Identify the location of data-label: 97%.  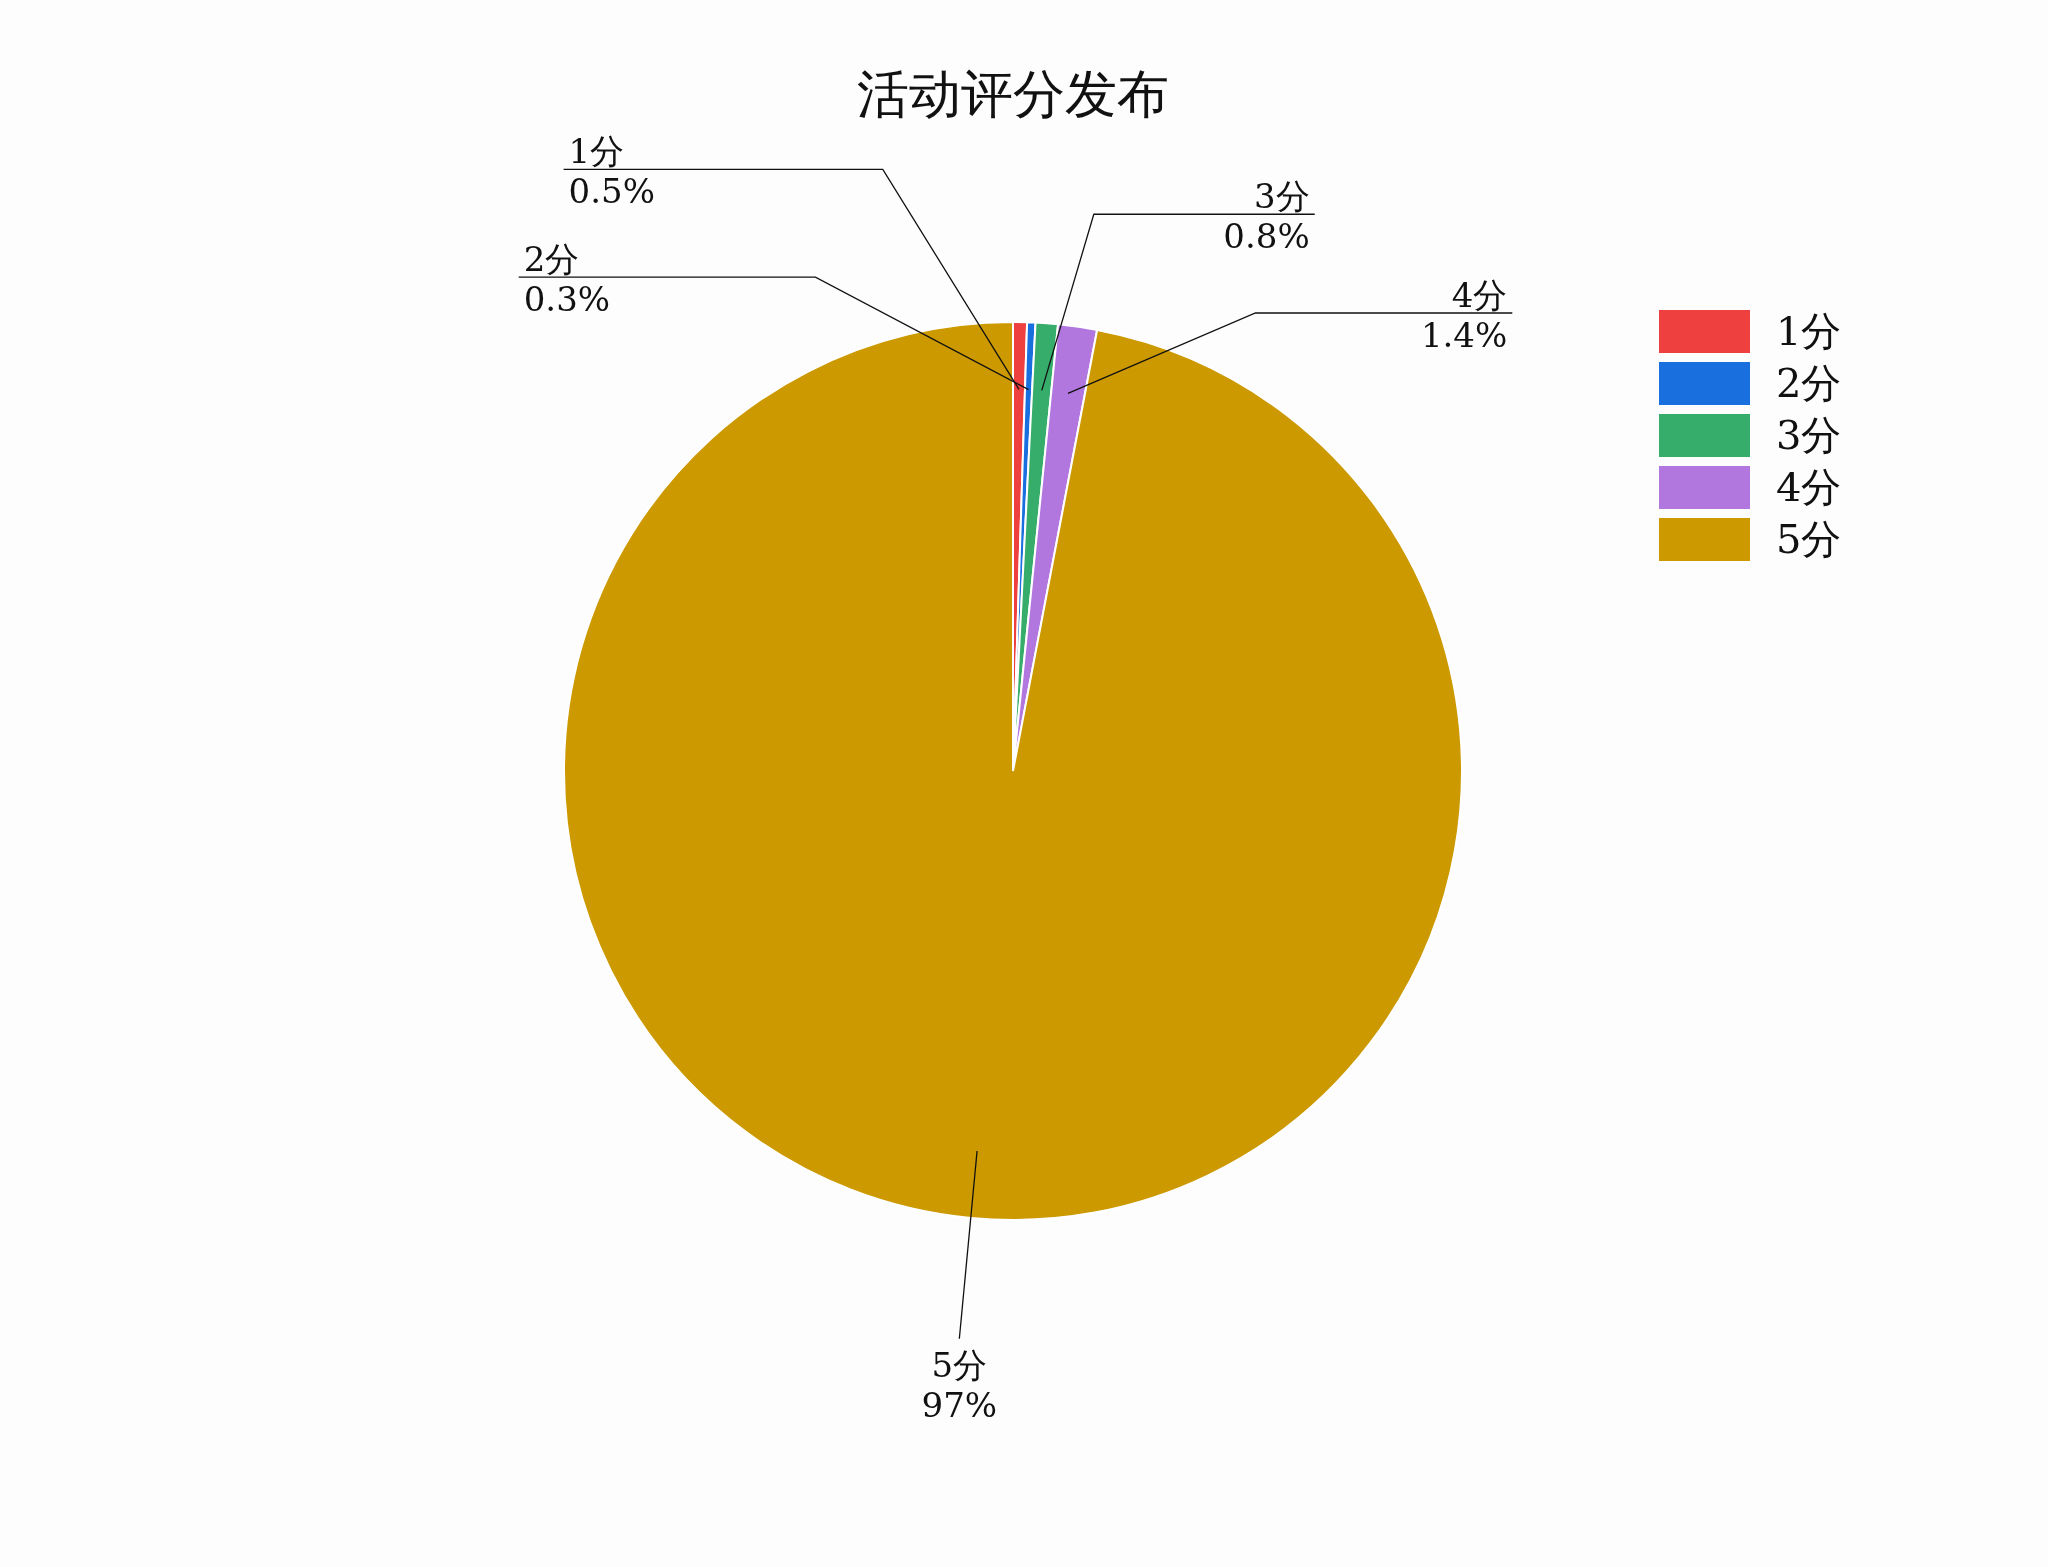
(959, 1404).